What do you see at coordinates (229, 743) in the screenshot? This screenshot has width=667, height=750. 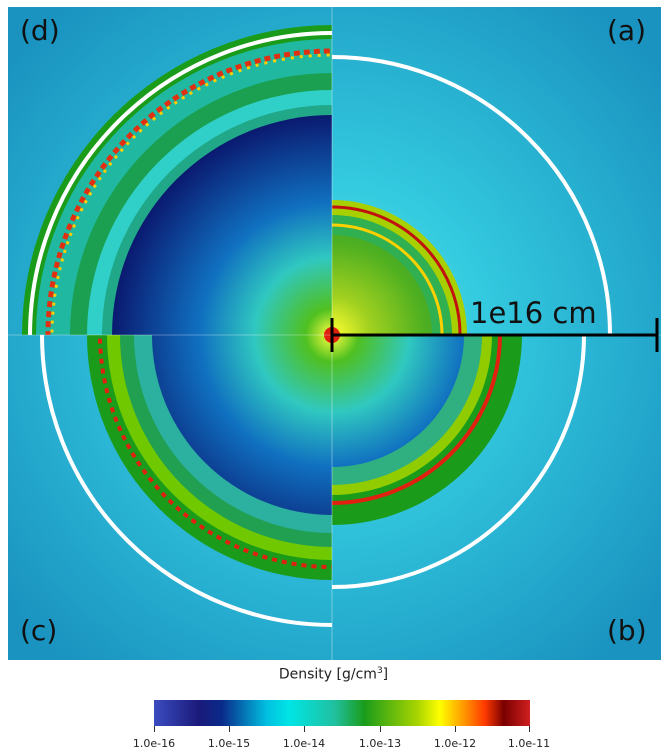 I see `colorbar-tick-label: 1.0e-15` at bounding box center [229, 743].